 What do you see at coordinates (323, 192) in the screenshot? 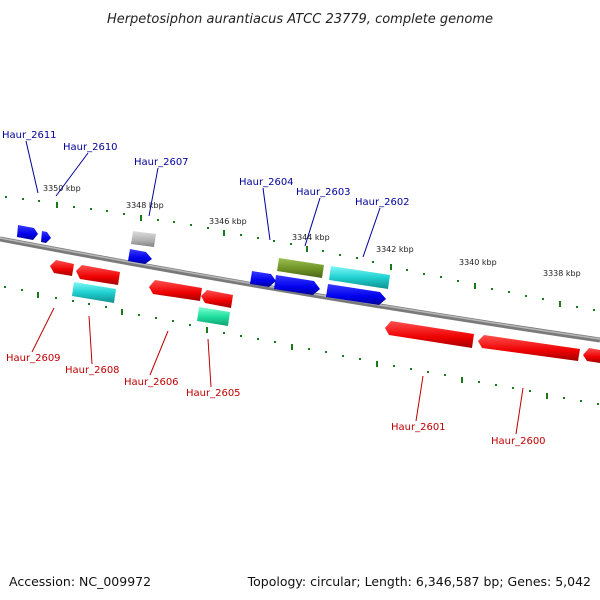
I see `label-haur-2603: Haur_2603` at bounding box center [323, 192].